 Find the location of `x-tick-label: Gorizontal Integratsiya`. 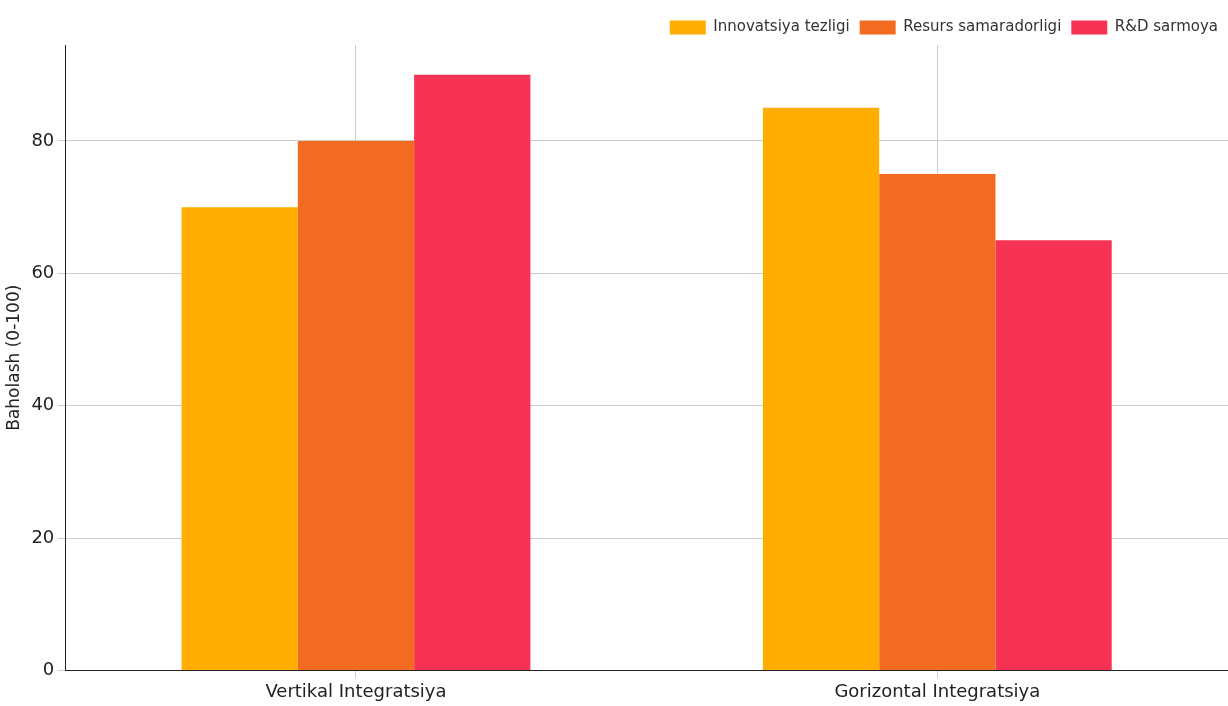

x-tick-label: Gorizontal Integratsiya is located at coordinates (937, 690).